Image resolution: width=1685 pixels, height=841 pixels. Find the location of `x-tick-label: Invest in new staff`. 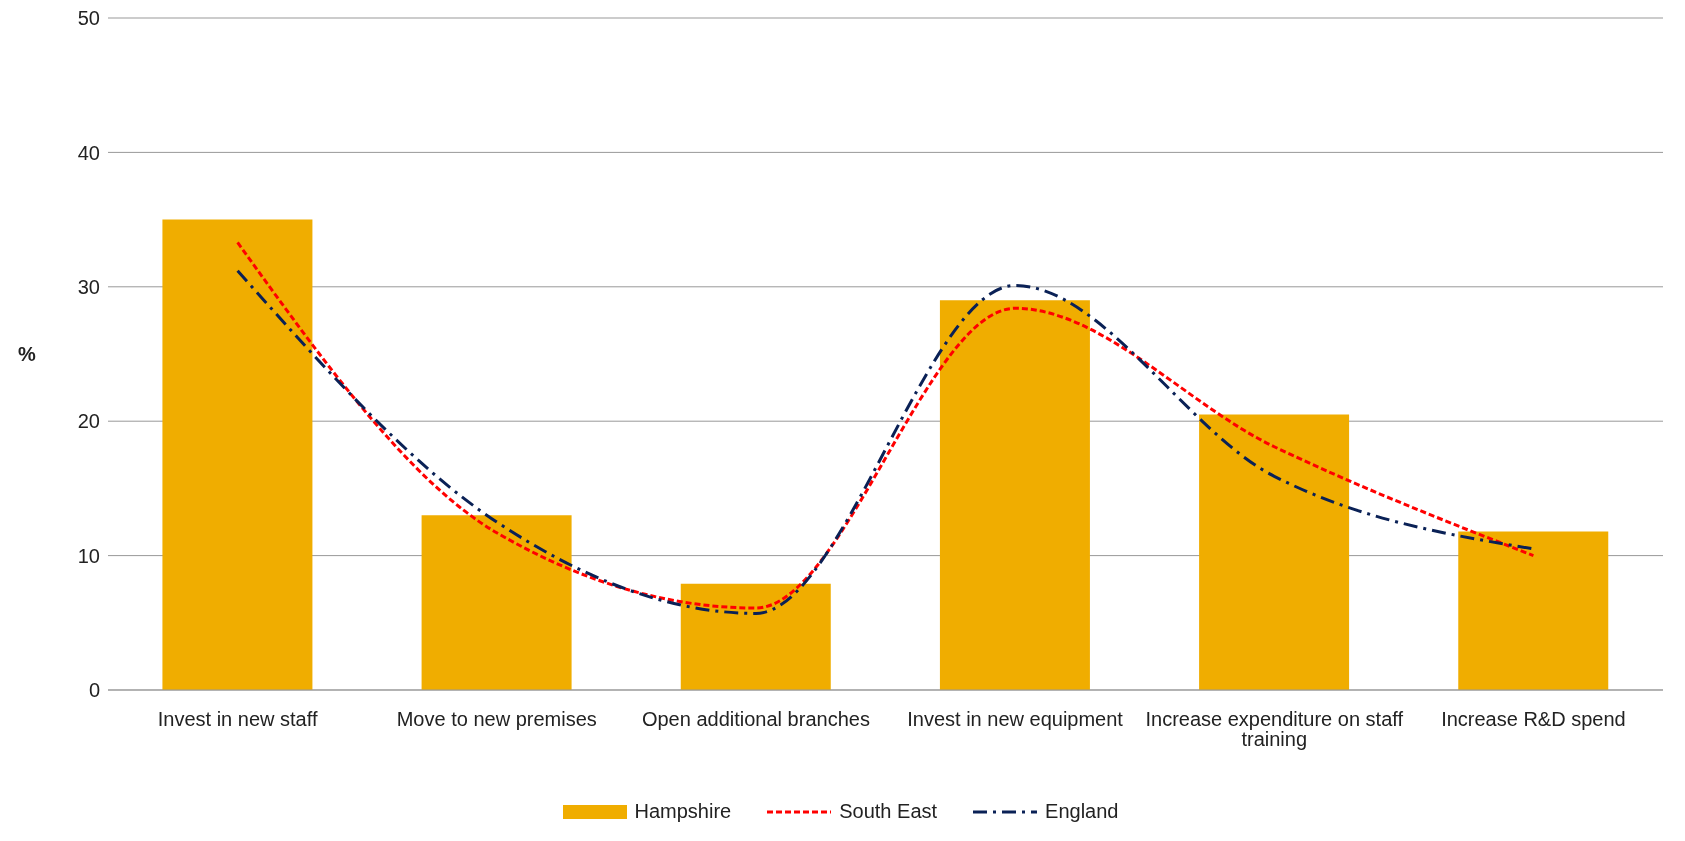

x-tick-label: Invest in new staff is located at coordinates (237, 719).